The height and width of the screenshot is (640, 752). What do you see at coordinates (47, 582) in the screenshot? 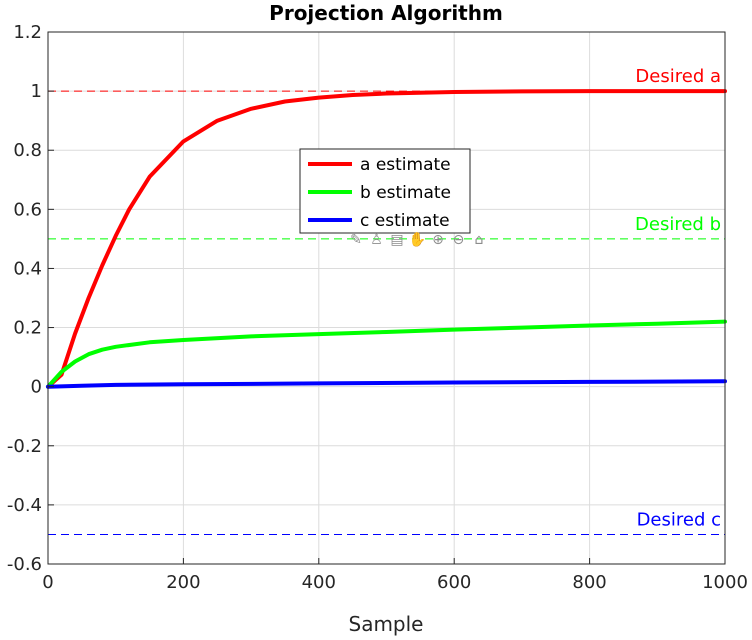
I see `x-tick-label: 0` at bounding box center [47, 582].